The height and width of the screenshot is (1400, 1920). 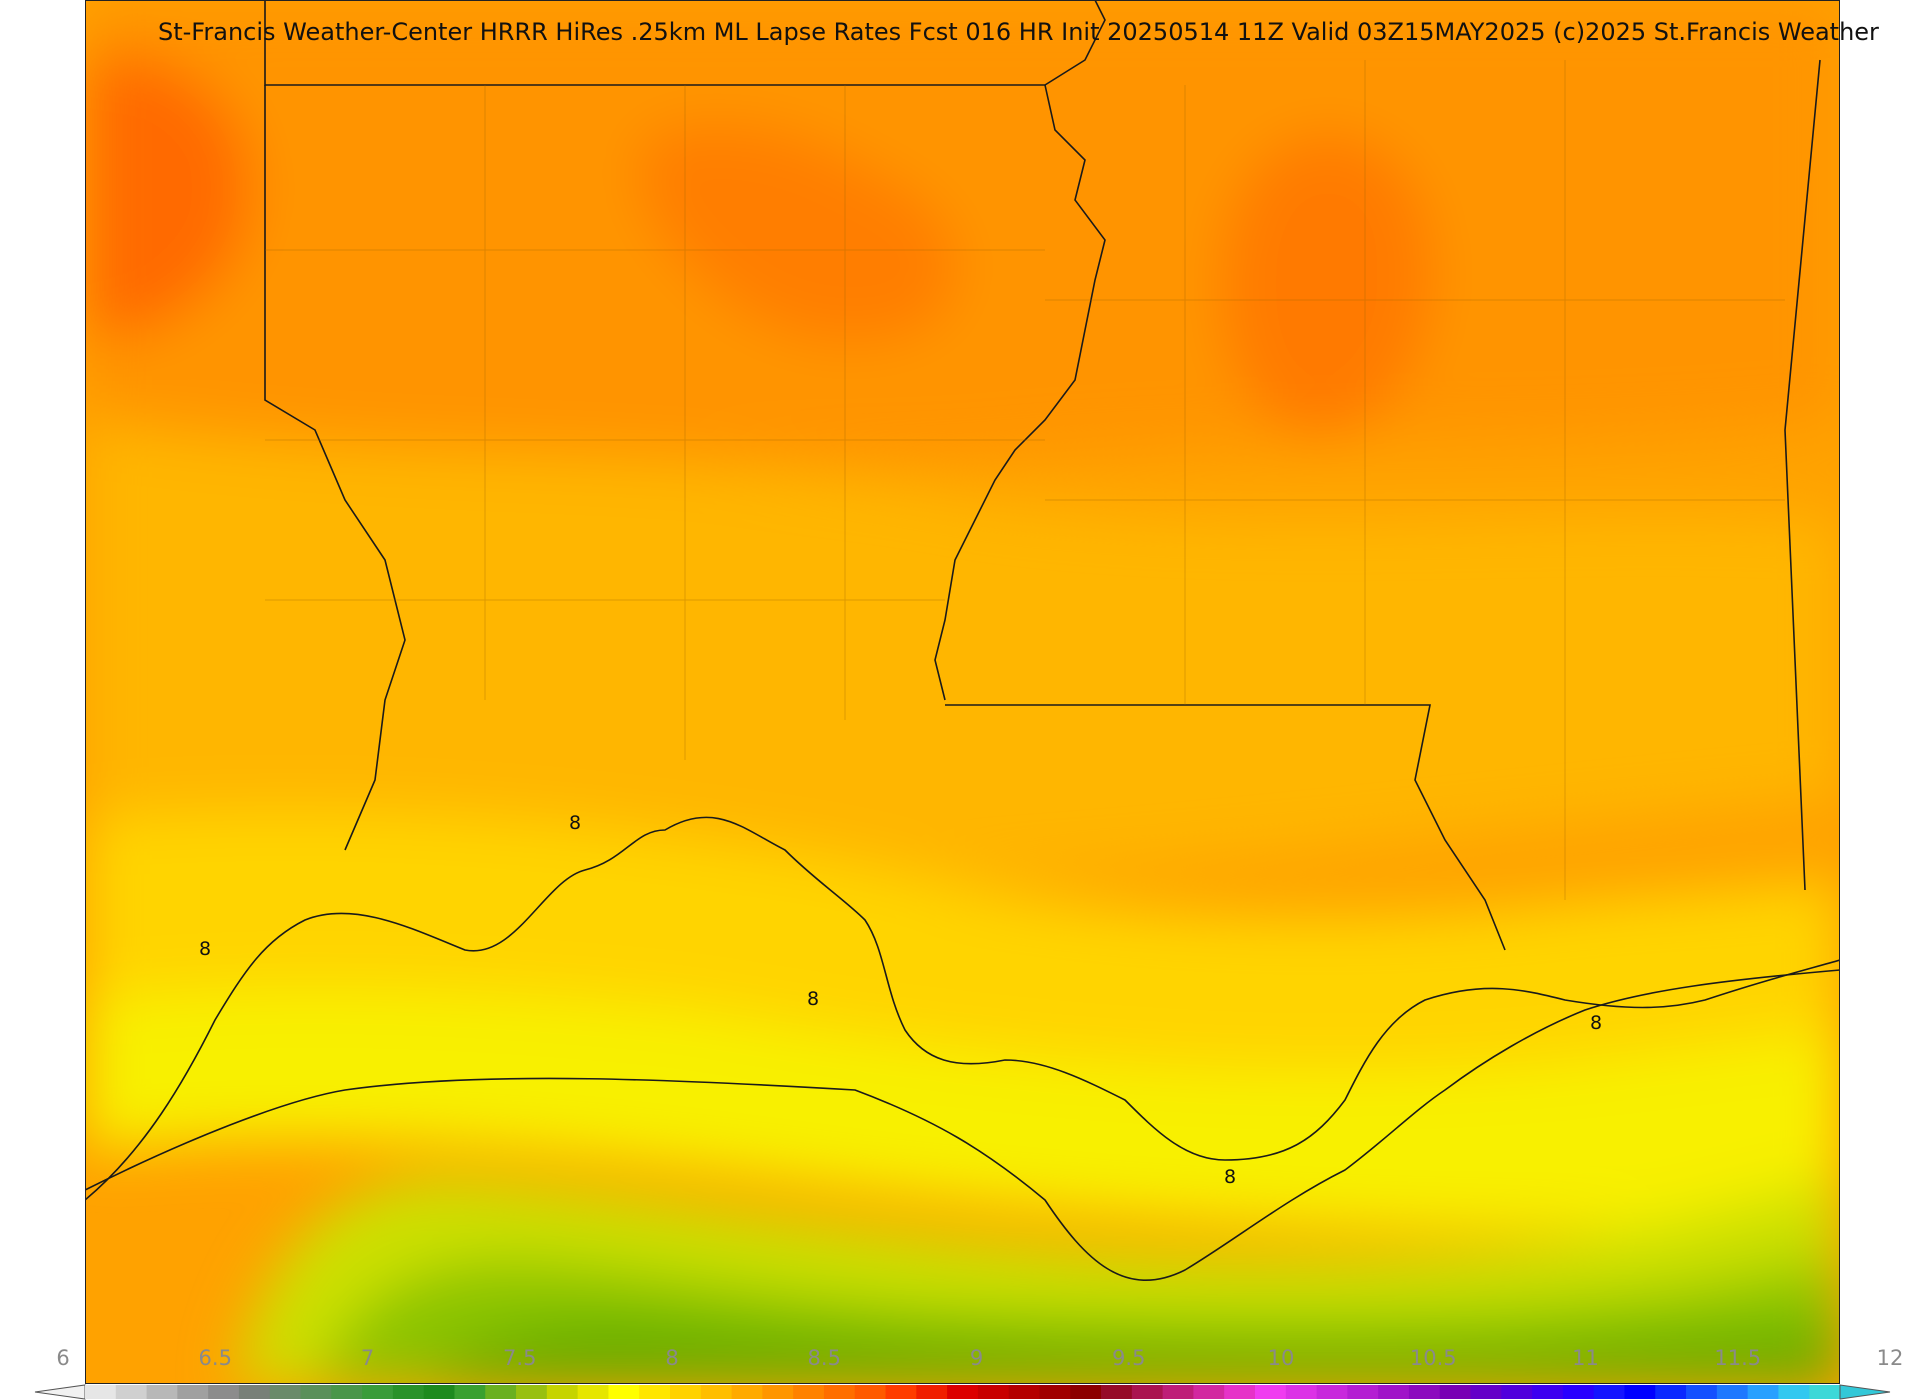 What do you see at coordinates (335, 468) in the screenshot?
I see `border-texas` at bounding box center [335, 468].